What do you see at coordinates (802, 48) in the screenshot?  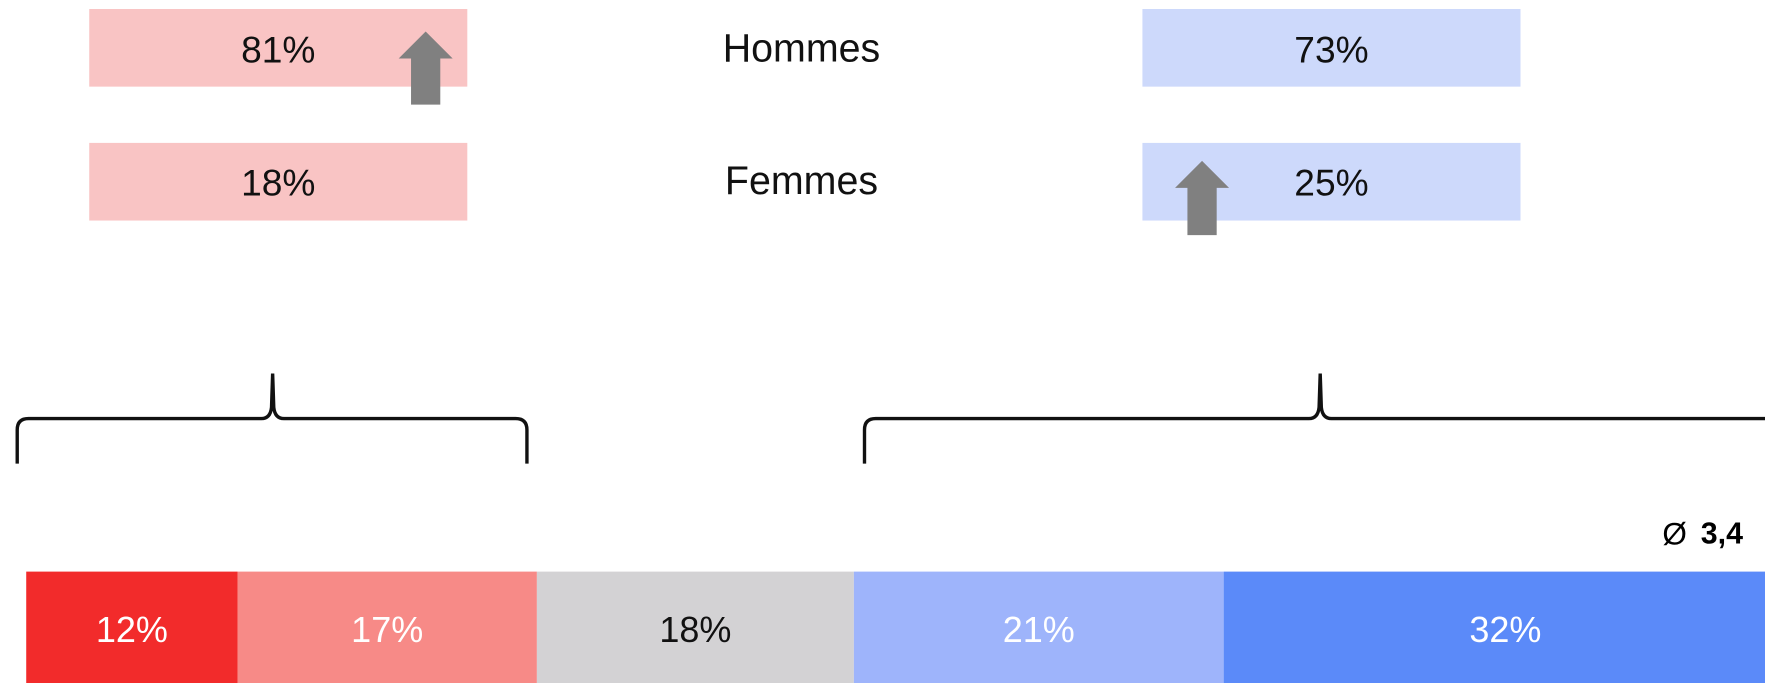 I see `row-label: Hommes` at bounding box center [802, 48].